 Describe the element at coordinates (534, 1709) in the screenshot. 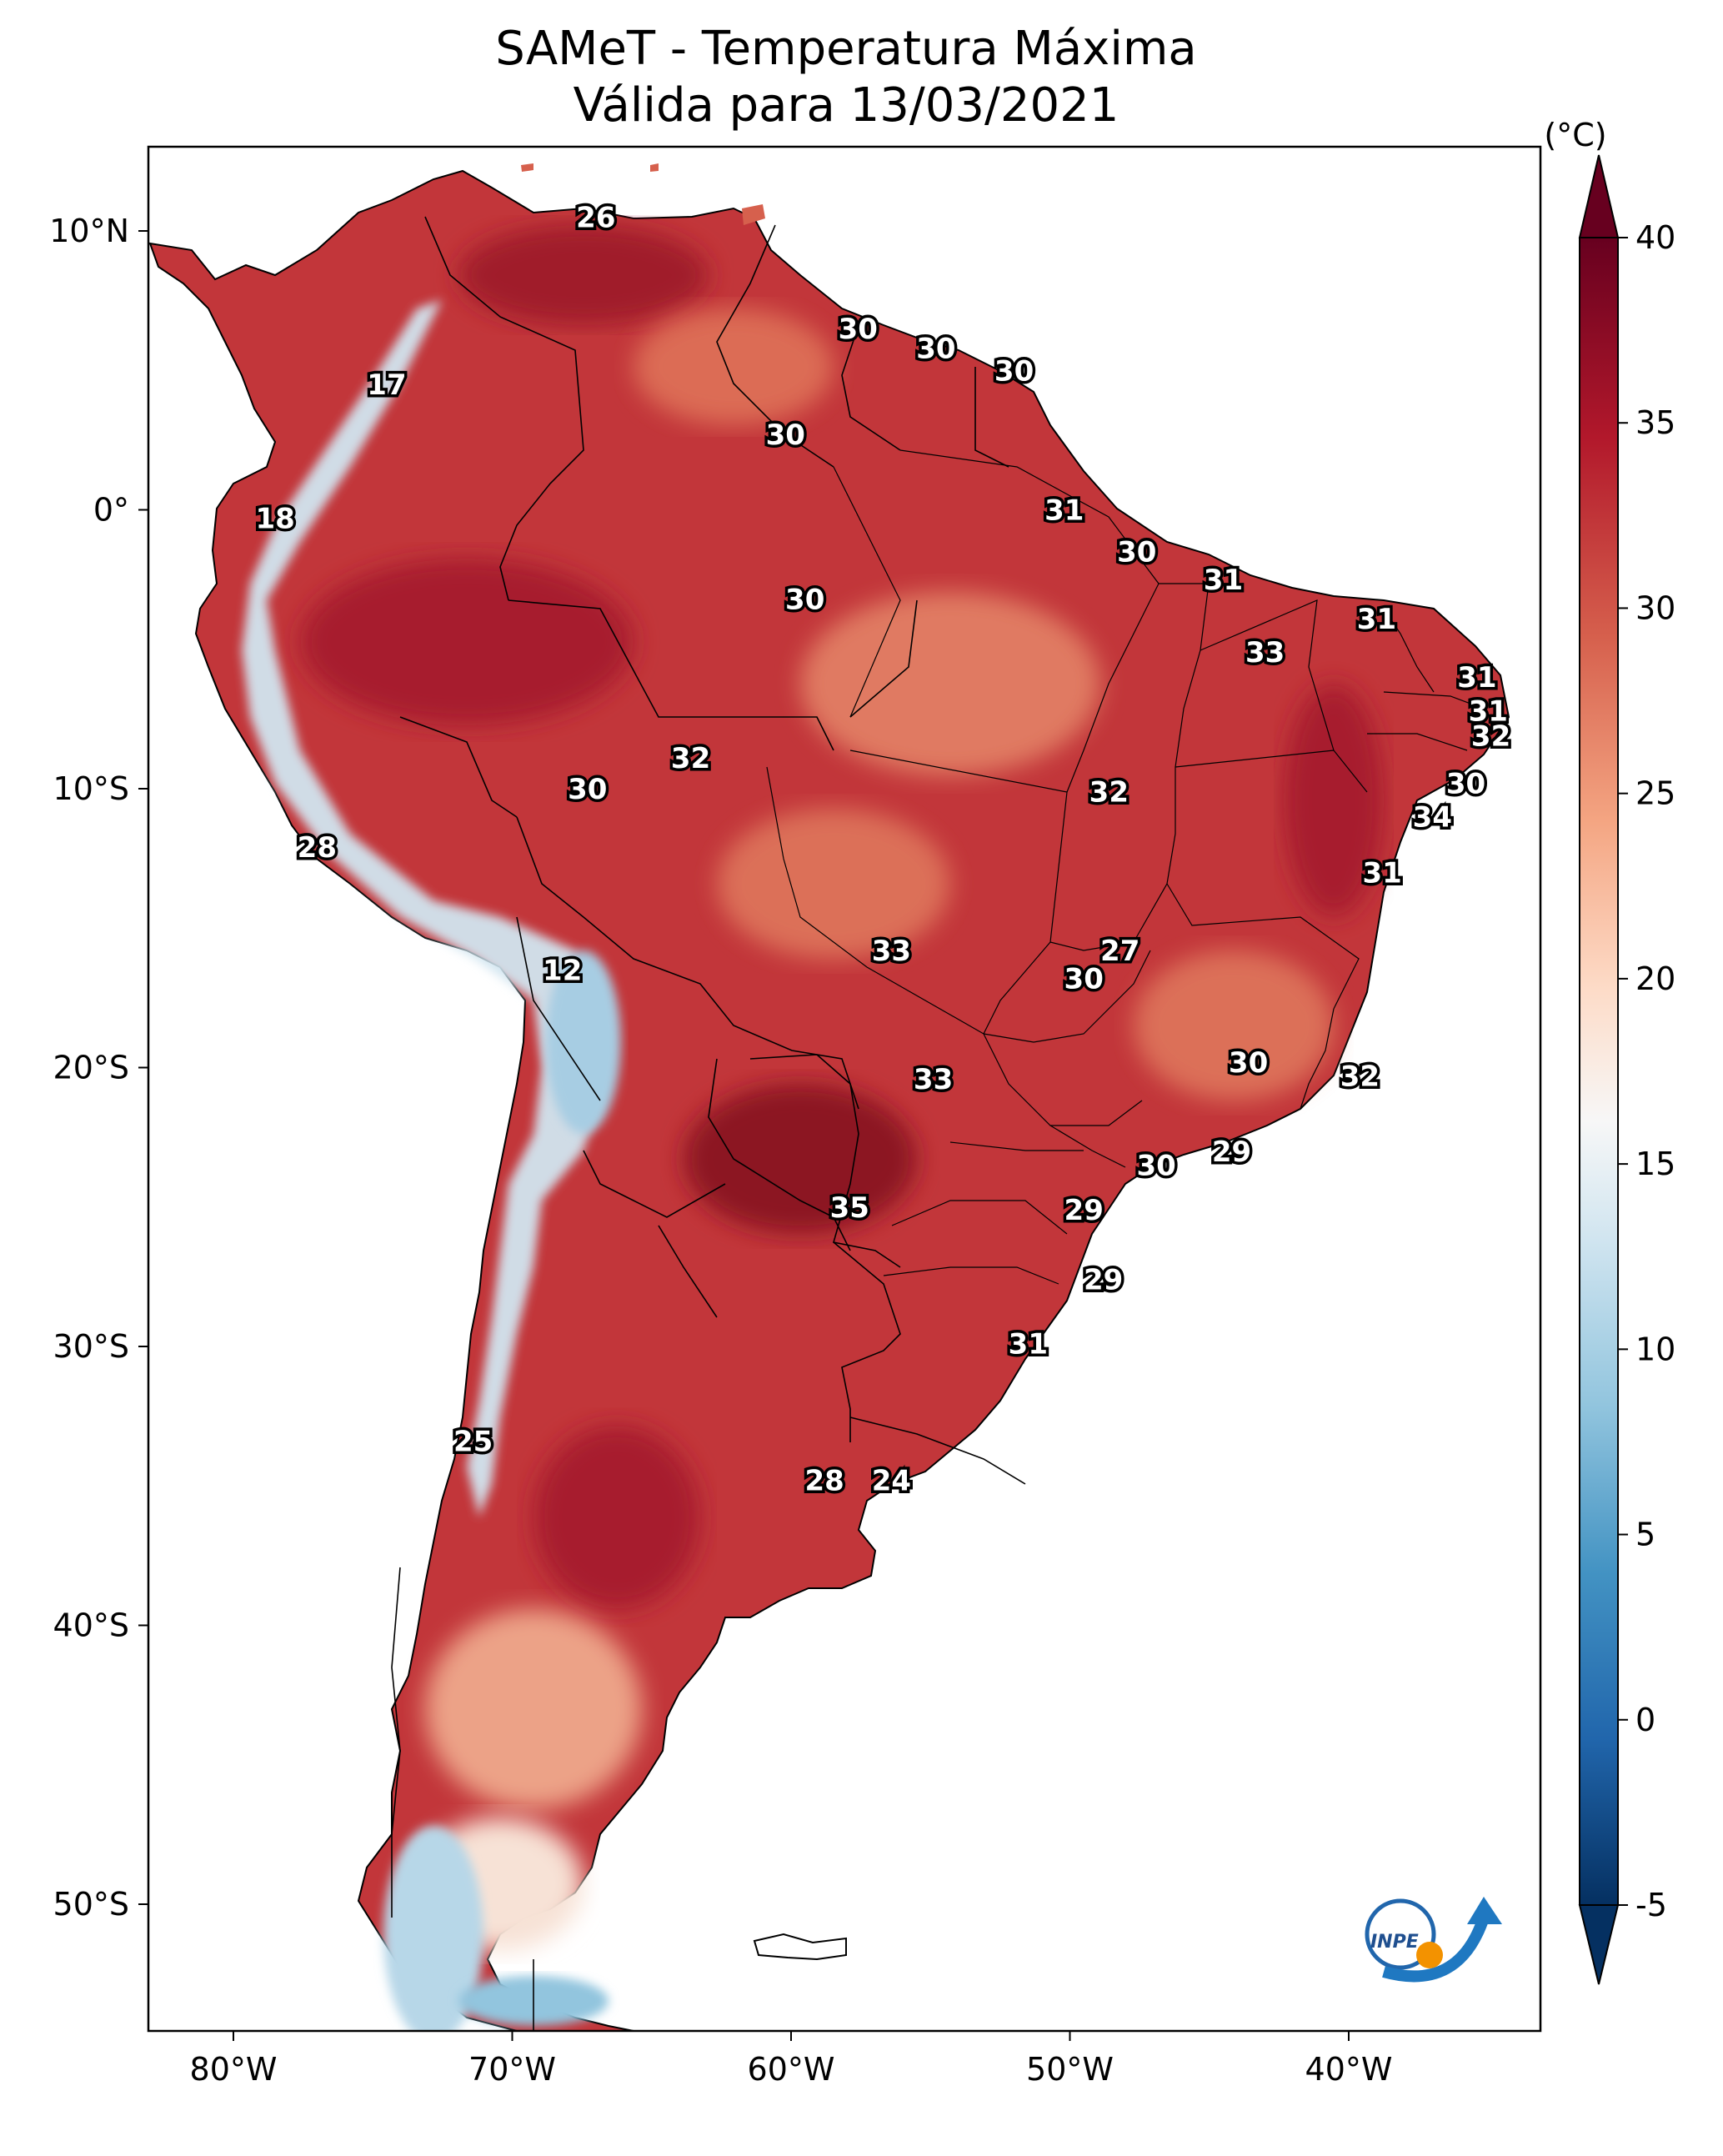

I see `mild-region-patagonia` at that location.